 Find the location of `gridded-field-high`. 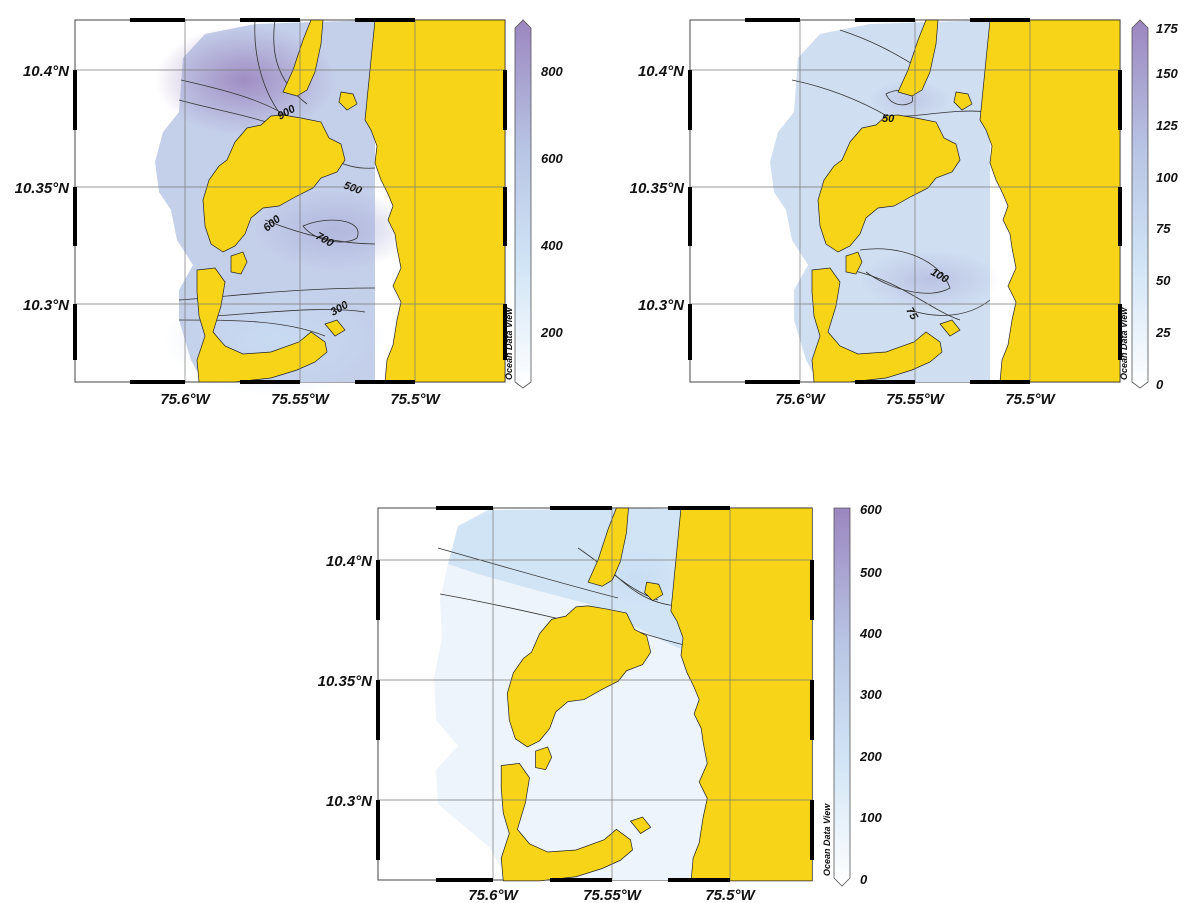

gridded-field-high is located at coordinates (578, 578).